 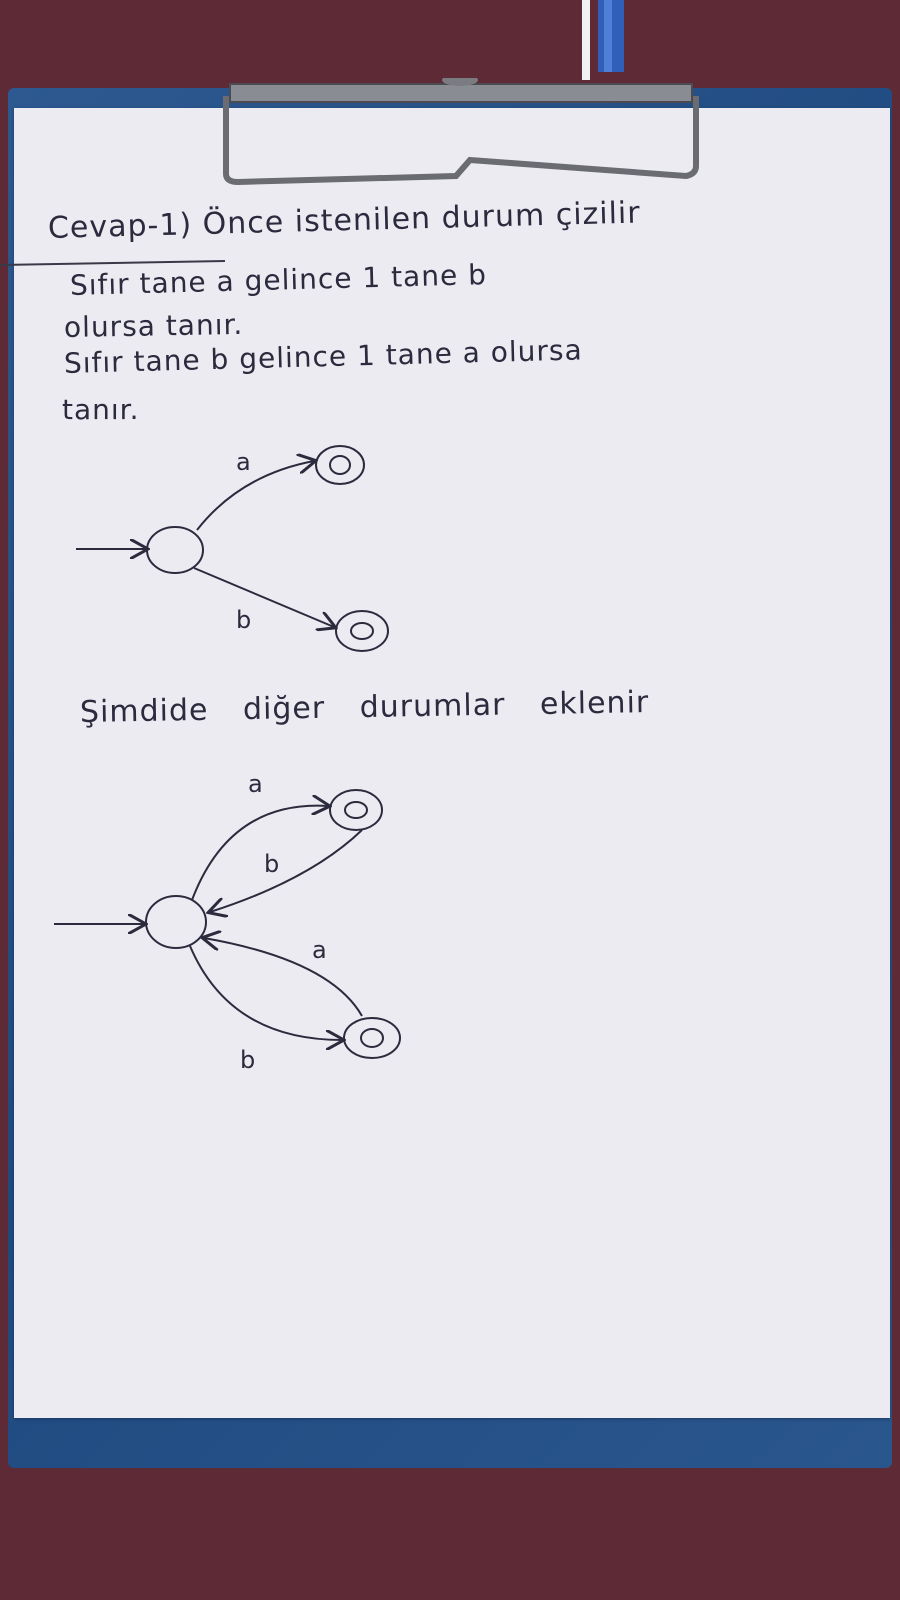 I want to click on text-line-4: tanır., so click(x=101, y=409).